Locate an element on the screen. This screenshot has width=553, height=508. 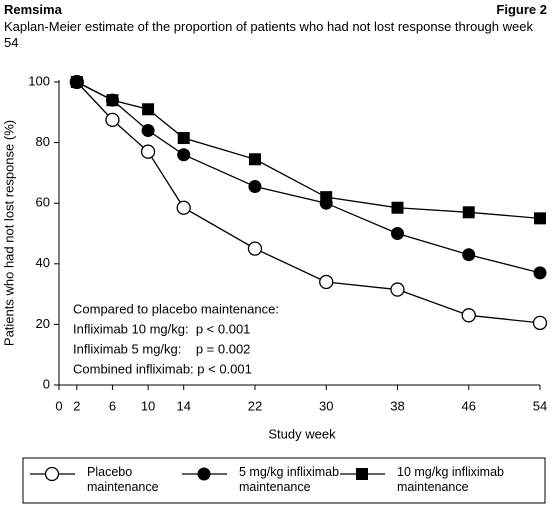
x-tick-label: 6 is located at coordinates (112, 405).